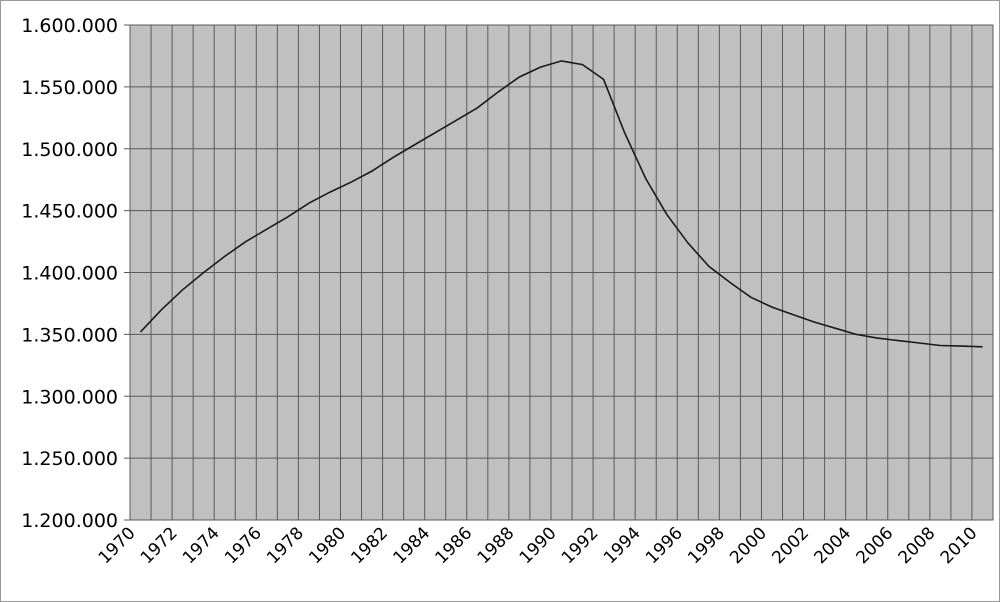 The image size is (1000, 602). I want to click on y-tick-label: 1.200.000, so click(69, 521).